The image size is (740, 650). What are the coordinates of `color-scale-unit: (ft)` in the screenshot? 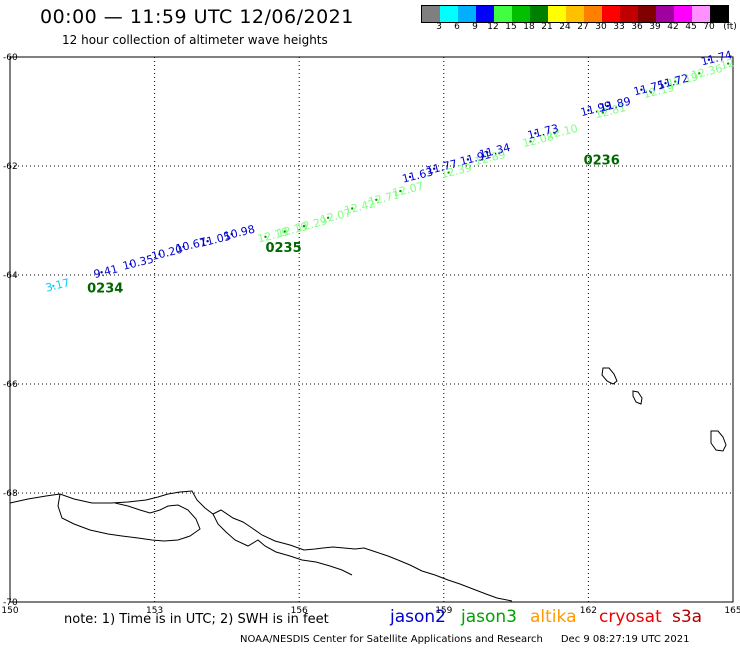 It's located at (730, 27).